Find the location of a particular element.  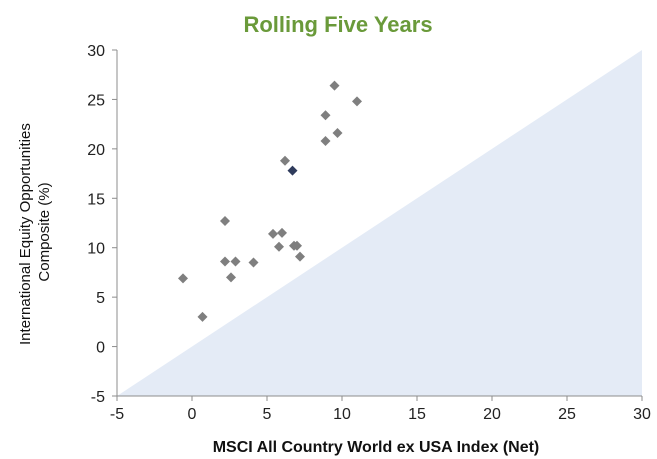

chart-title: Rolling Five Years is located at coordinates (337, 24).